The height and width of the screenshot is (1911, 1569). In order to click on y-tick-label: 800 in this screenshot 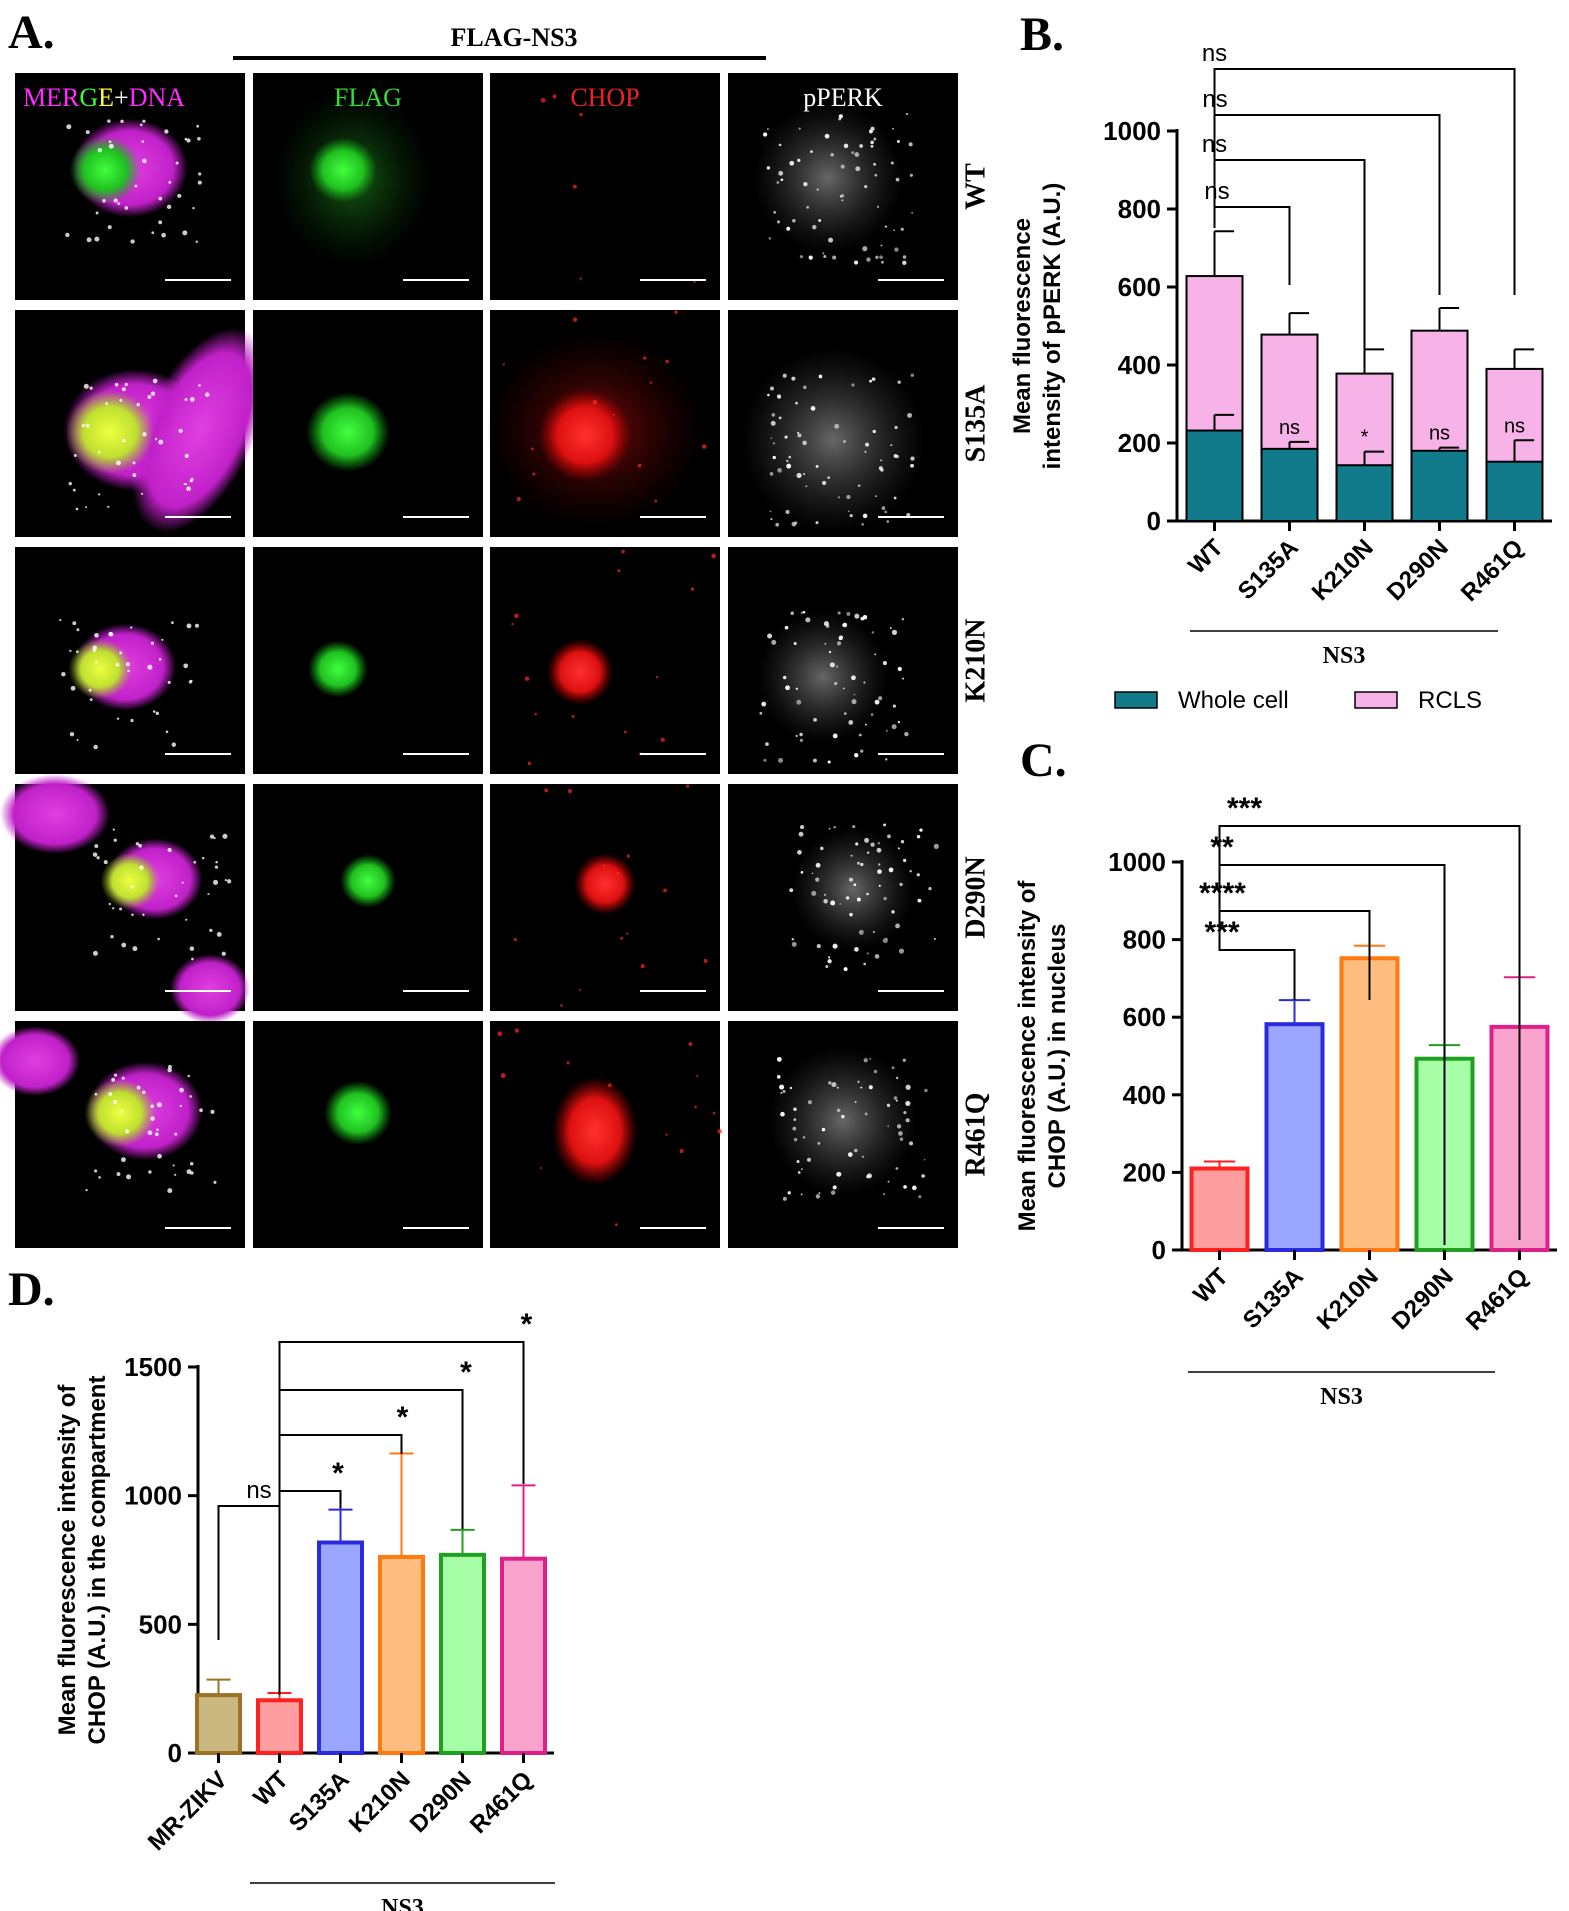, I will do `click(1139, 209)`.